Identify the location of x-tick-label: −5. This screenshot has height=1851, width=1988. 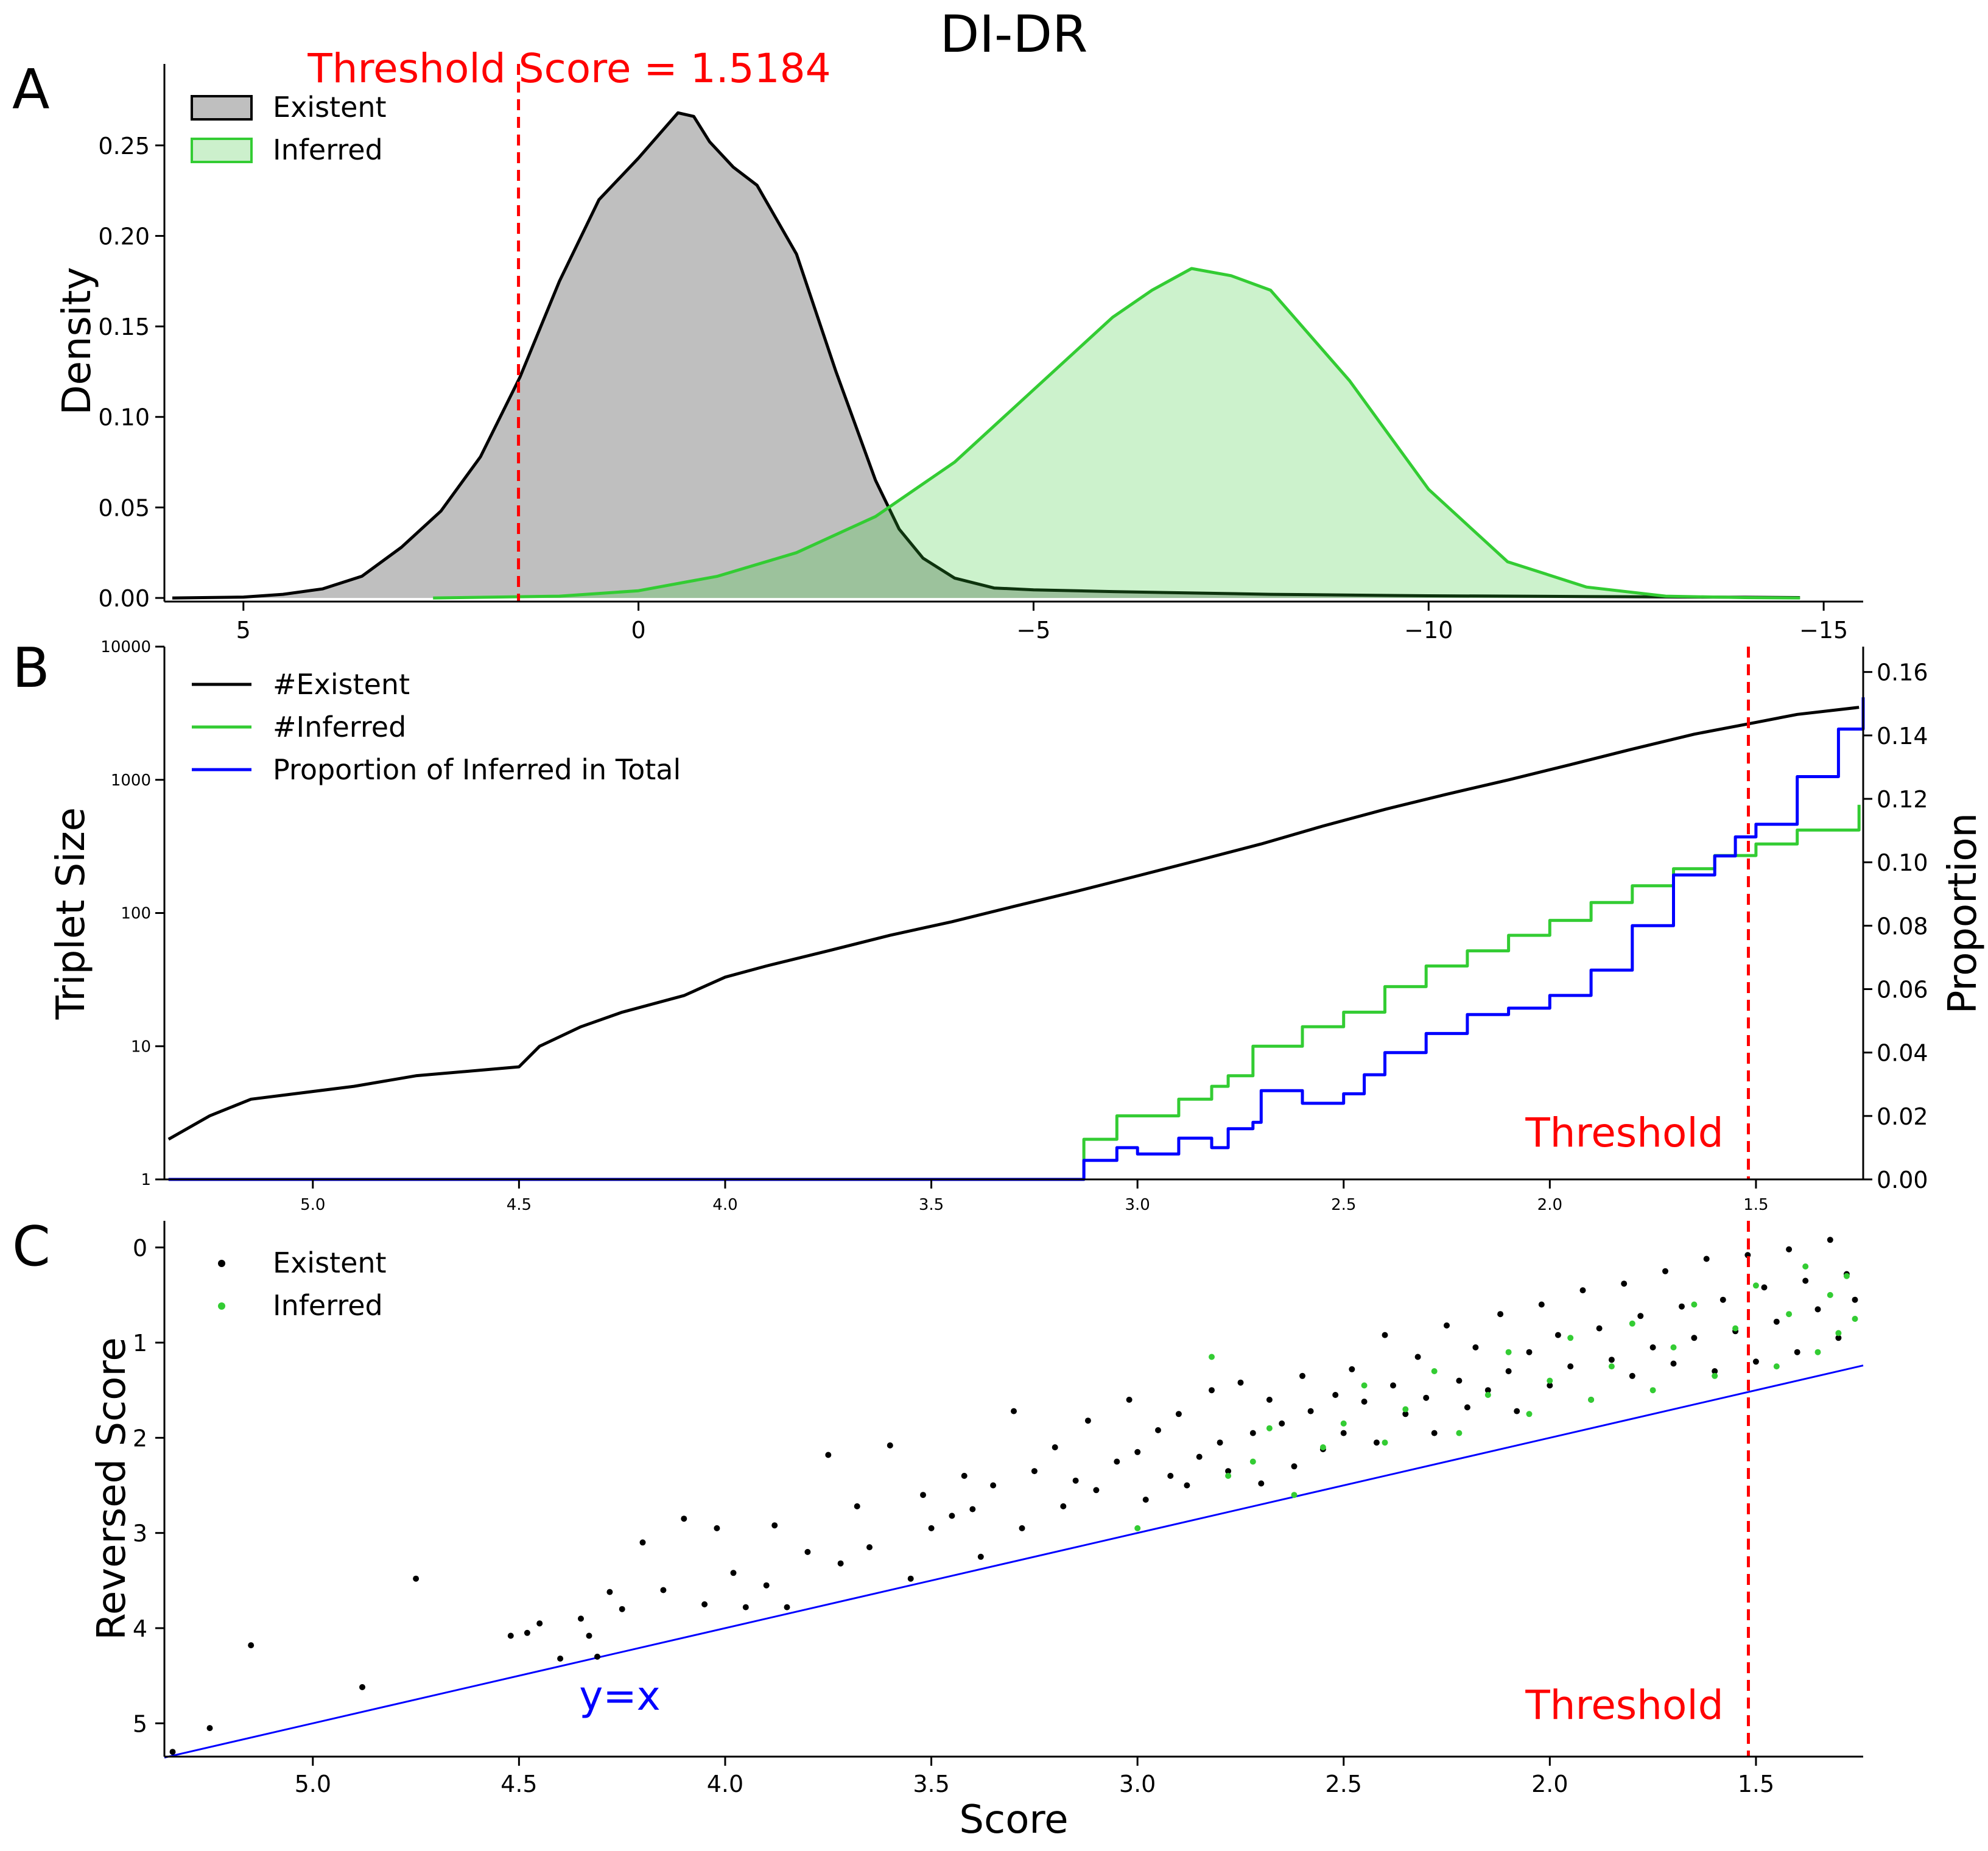
(1033, 630).